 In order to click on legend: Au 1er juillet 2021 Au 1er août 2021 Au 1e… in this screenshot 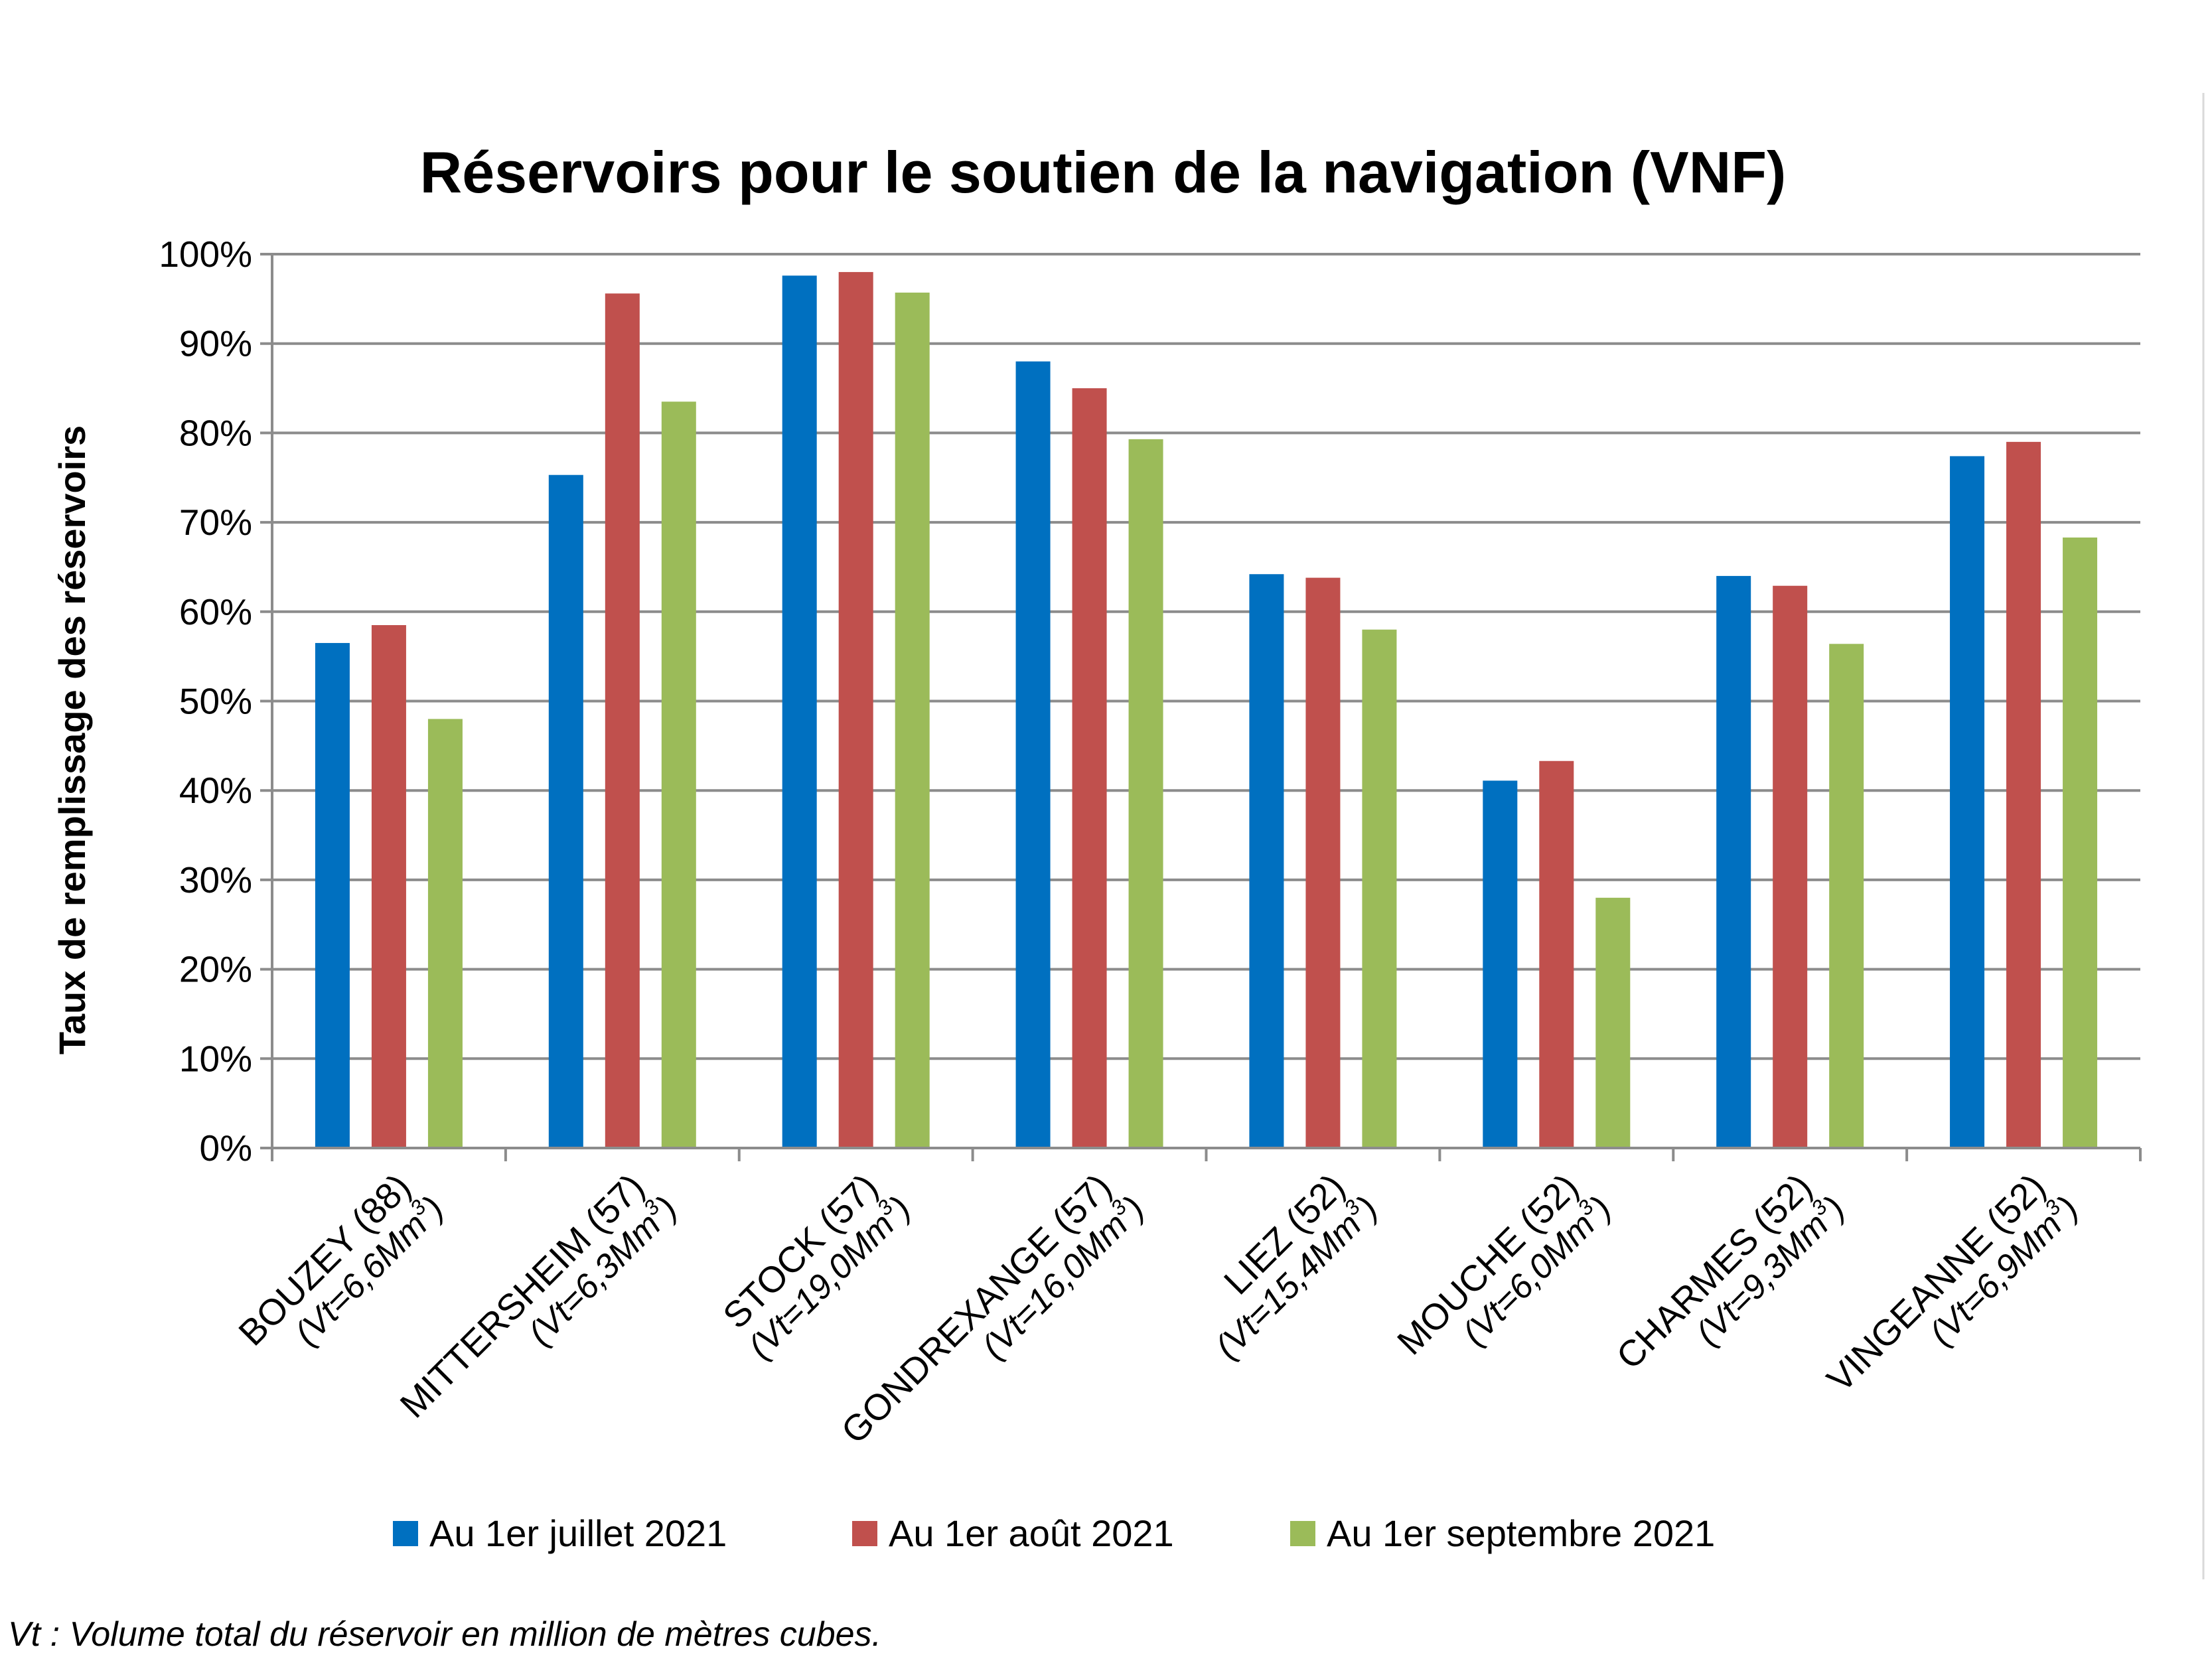, I will do `click(1054, 1533)`.